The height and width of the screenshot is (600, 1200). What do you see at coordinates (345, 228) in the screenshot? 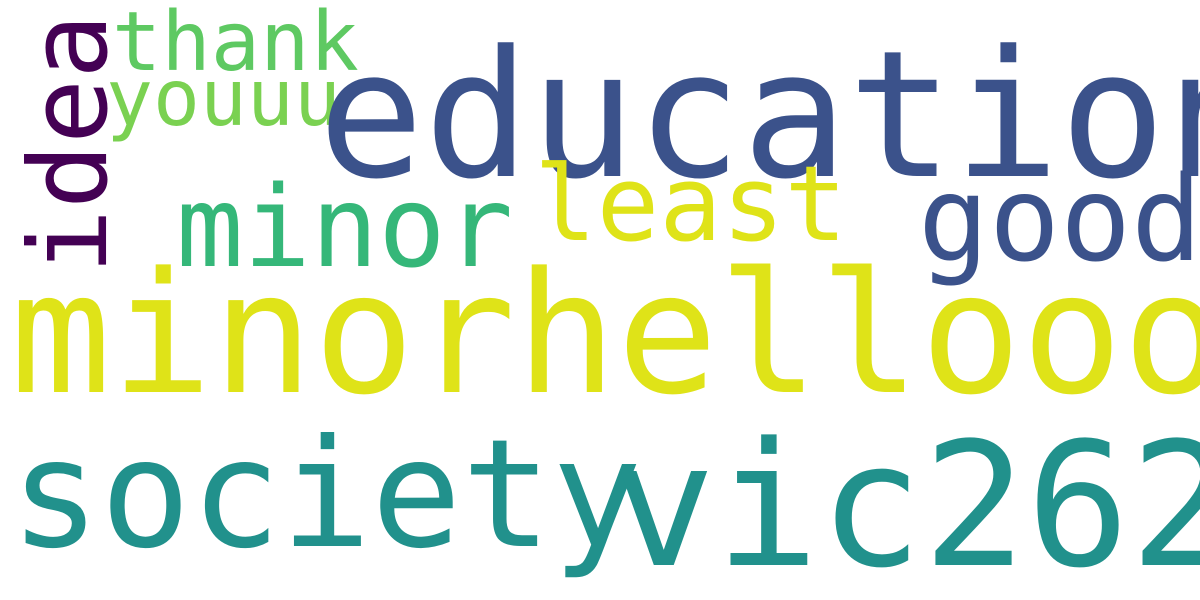
I see `word-minor: minor` at bounding box center [345, 228].